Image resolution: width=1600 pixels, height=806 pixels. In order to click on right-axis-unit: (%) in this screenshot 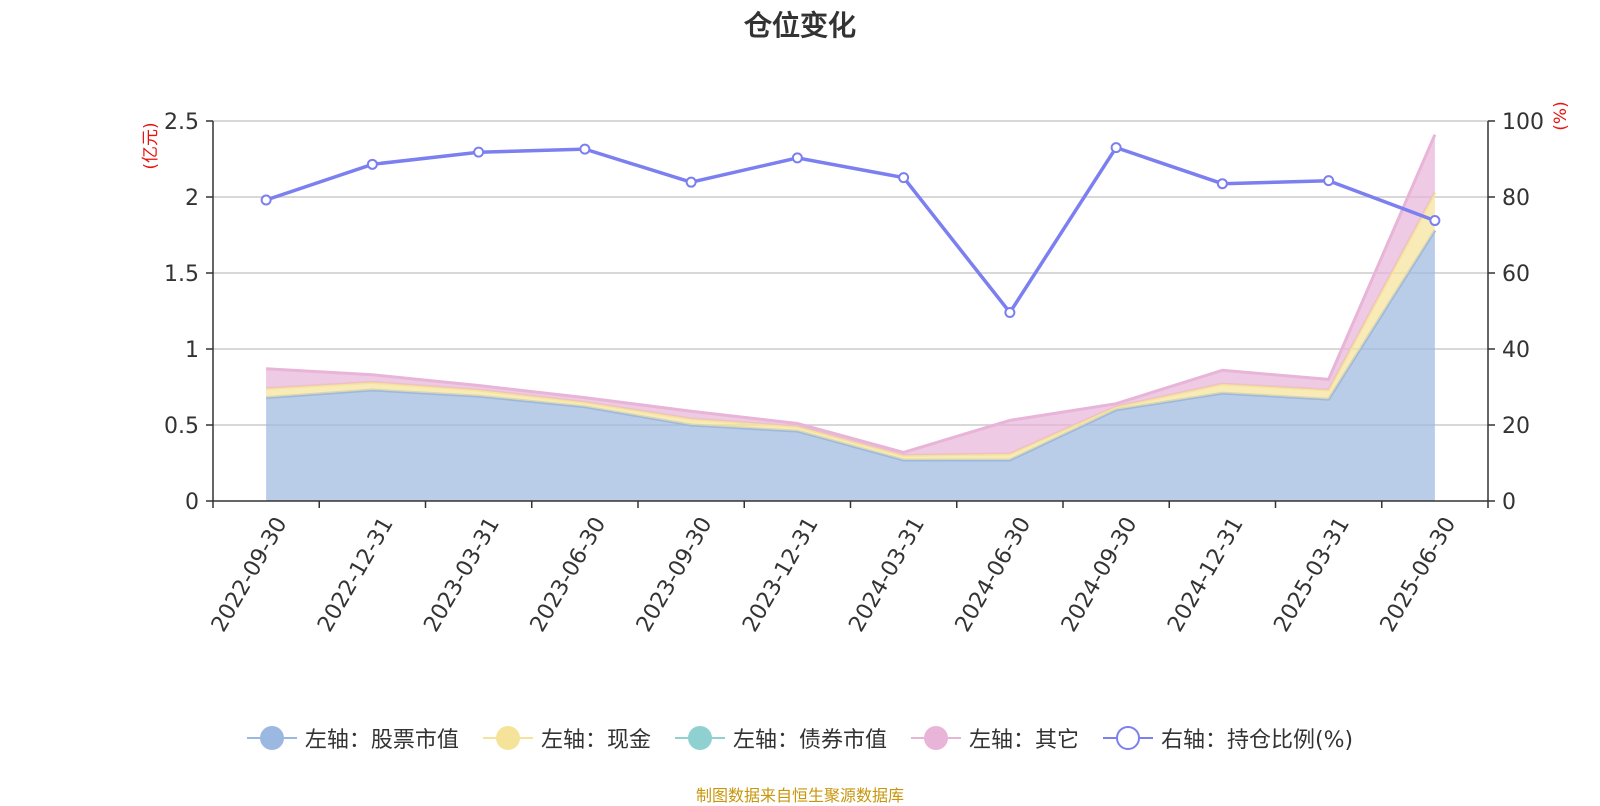, I will do `click(1561, 115)`.